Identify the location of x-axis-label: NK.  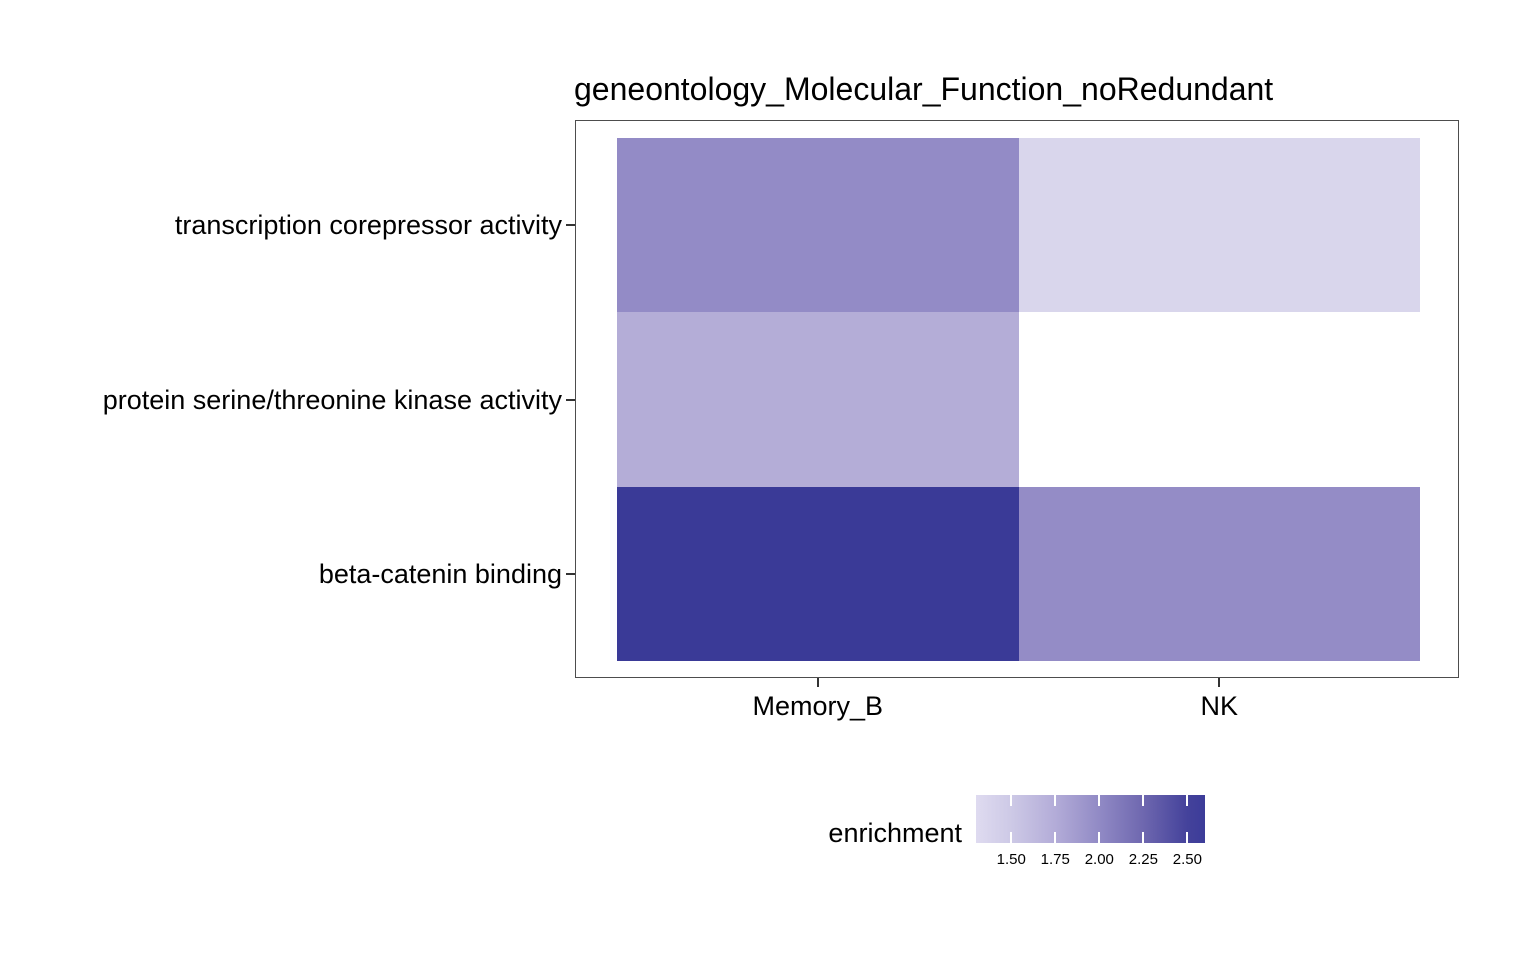
(1219, 706).